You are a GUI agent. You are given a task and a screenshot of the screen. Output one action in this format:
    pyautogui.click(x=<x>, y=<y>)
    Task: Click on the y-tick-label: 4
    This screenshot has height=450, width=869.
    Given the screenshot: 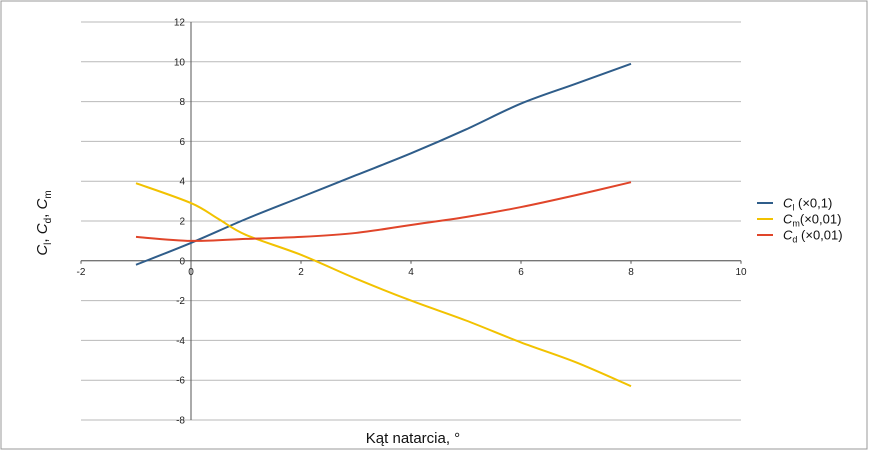 What is the action you would take?
    pyautogui.click(x=182, y=182)
    